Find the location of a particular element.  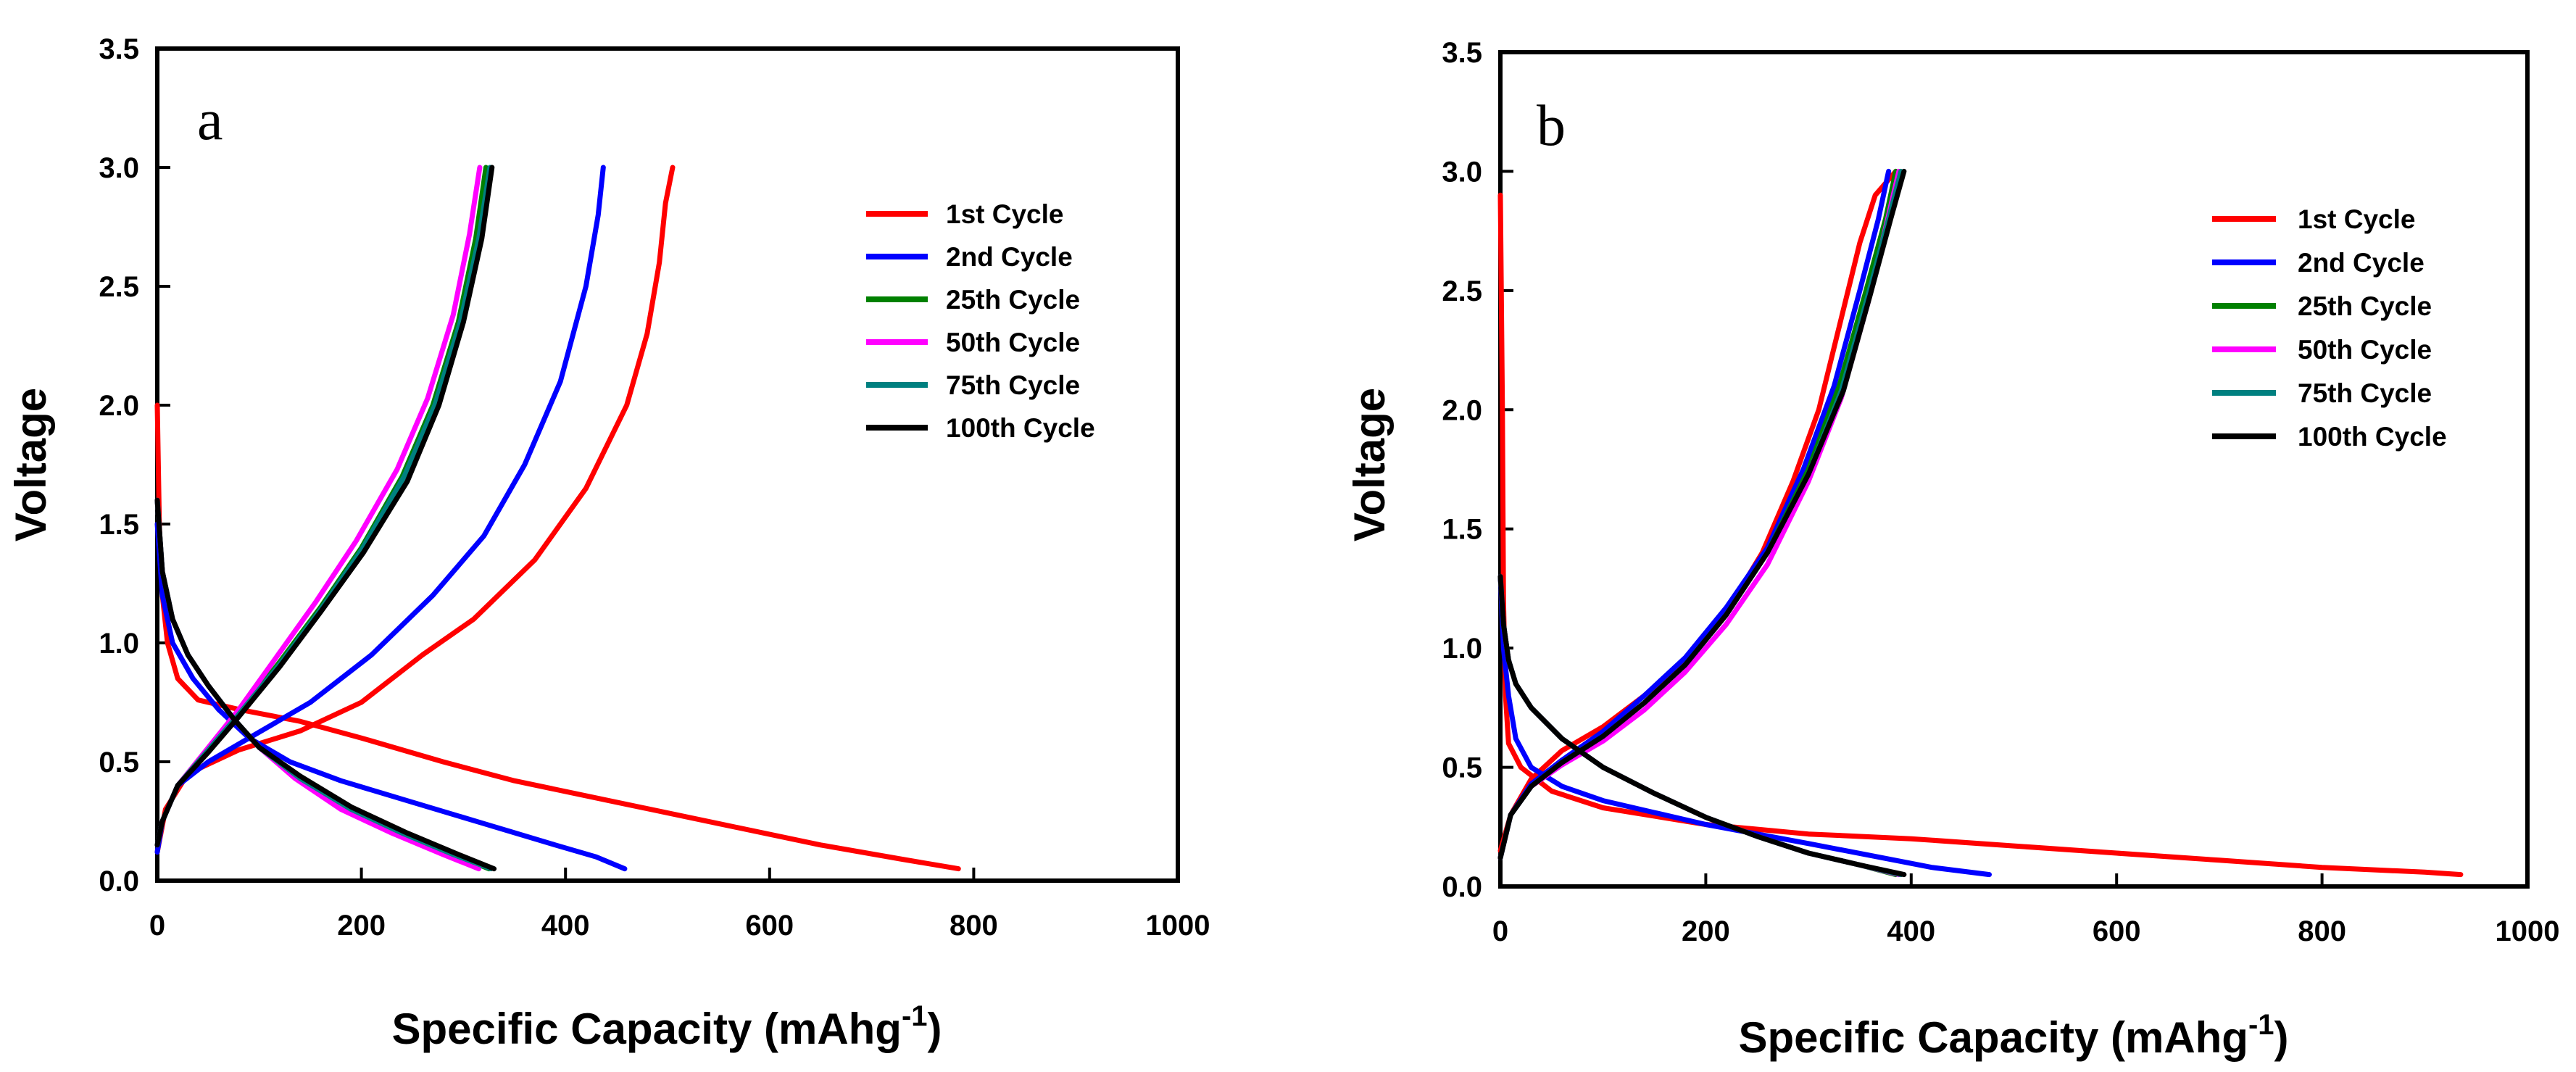

panel-label: a is located at coordinates (210, 120).